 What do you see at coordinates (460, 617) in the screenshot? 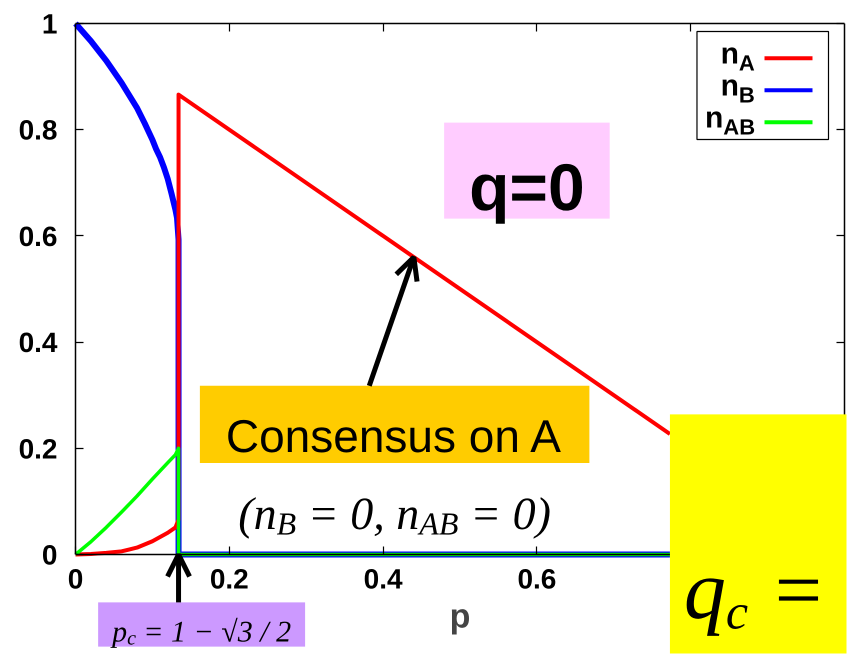
I see `x-axis-title: p` at bounding box center [460, 617].